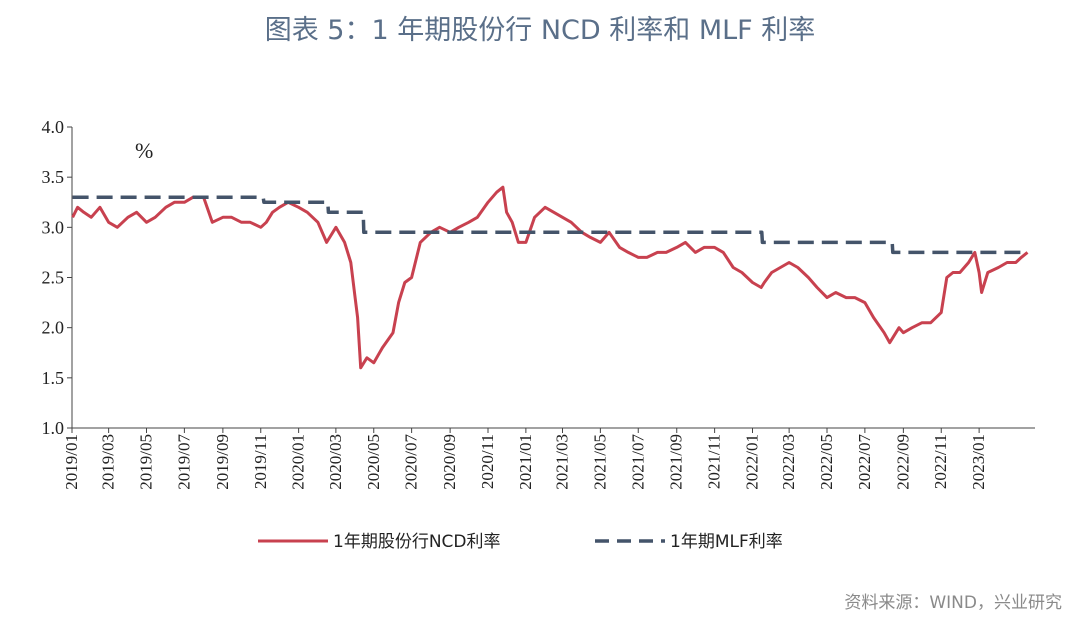 This screenshot has height=621, width=1080. What do you see at coordinates (222, 462) in the screenshot?
I see `x-tick-label: 2019/09` at bounding box center [222, 462].